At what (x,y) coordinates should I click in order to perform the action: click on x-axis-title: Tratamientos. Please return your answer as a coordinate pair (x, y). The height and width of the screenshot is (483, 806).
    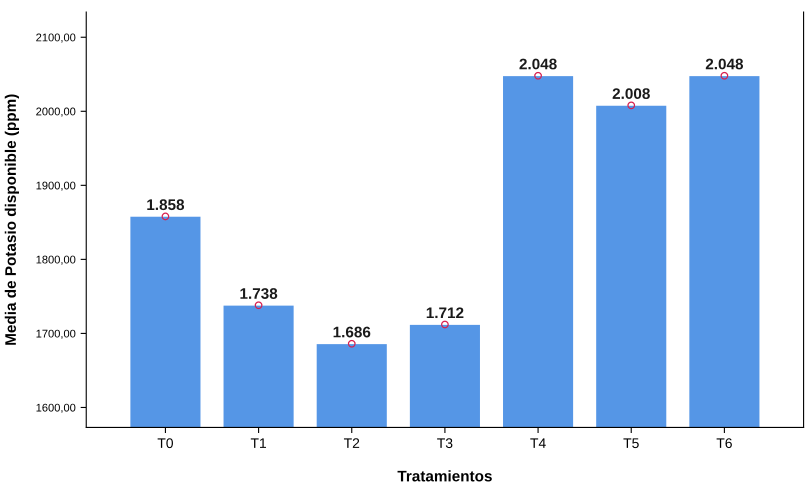
    Looking at the image, I should click on (445, 476).